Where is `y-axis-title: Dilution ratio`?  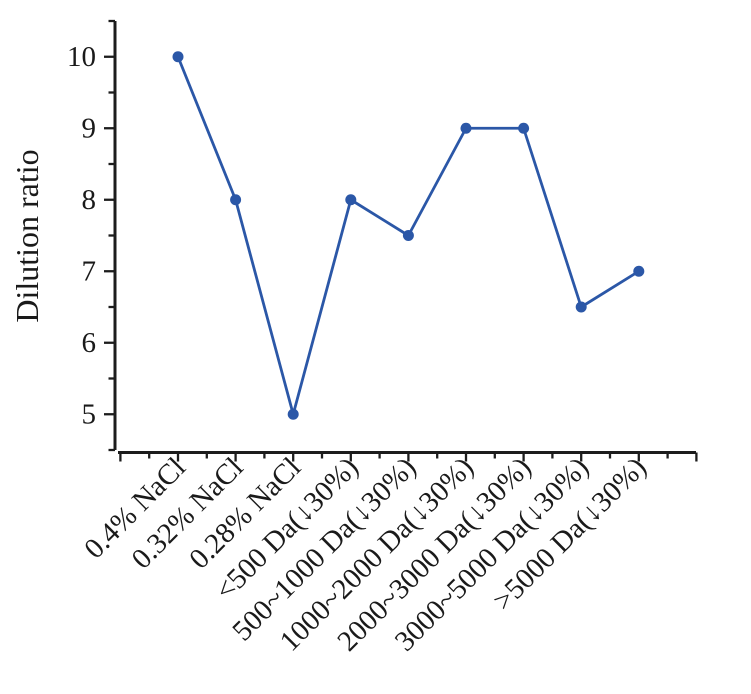
y-axis-title: Dilution ratio is located at coordinates (27, 235).